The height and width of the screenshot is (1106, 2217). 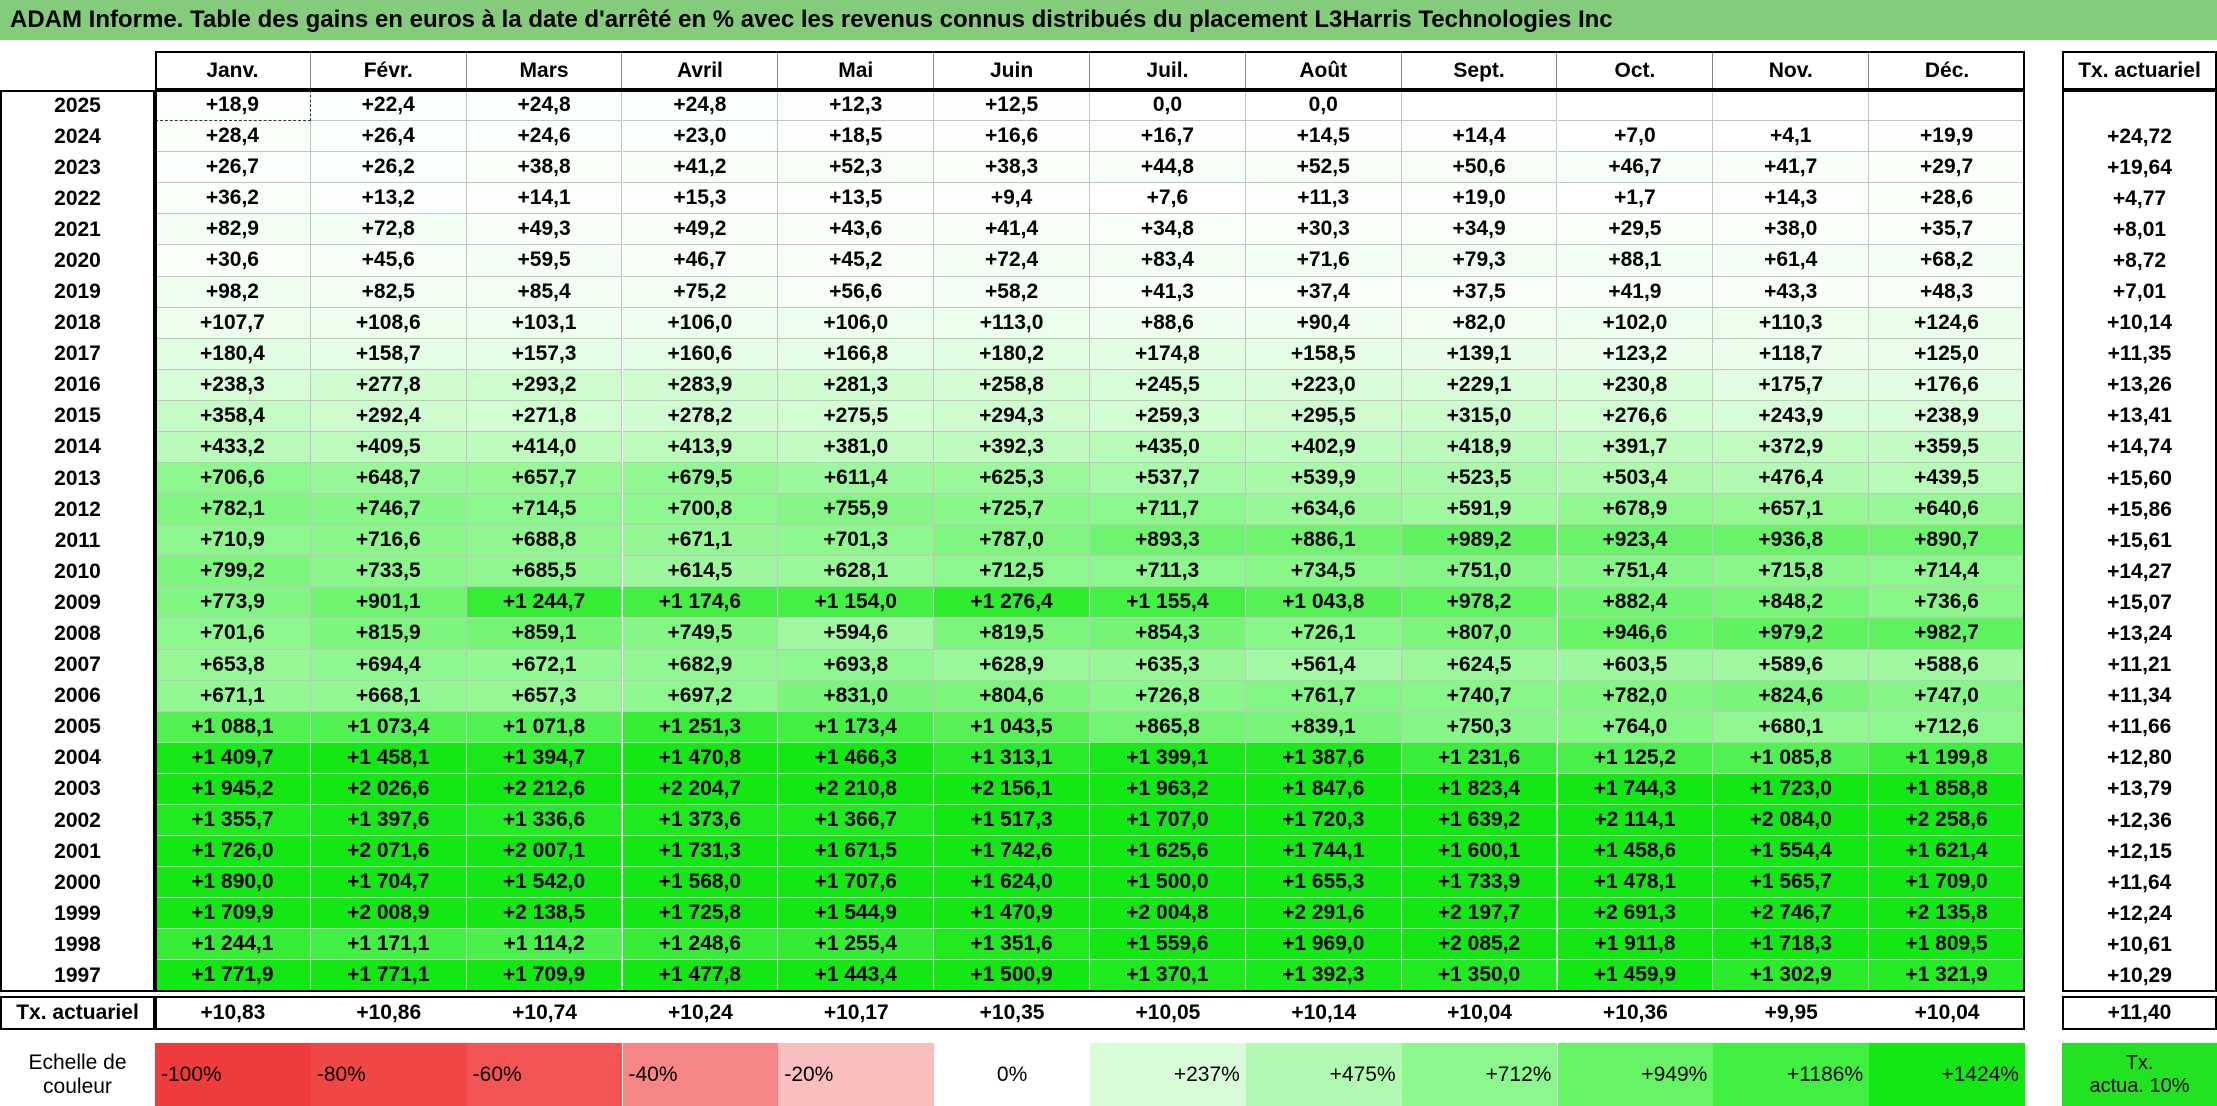 I want to click on total-cell: +14,74, so click(x=2139, y=447).